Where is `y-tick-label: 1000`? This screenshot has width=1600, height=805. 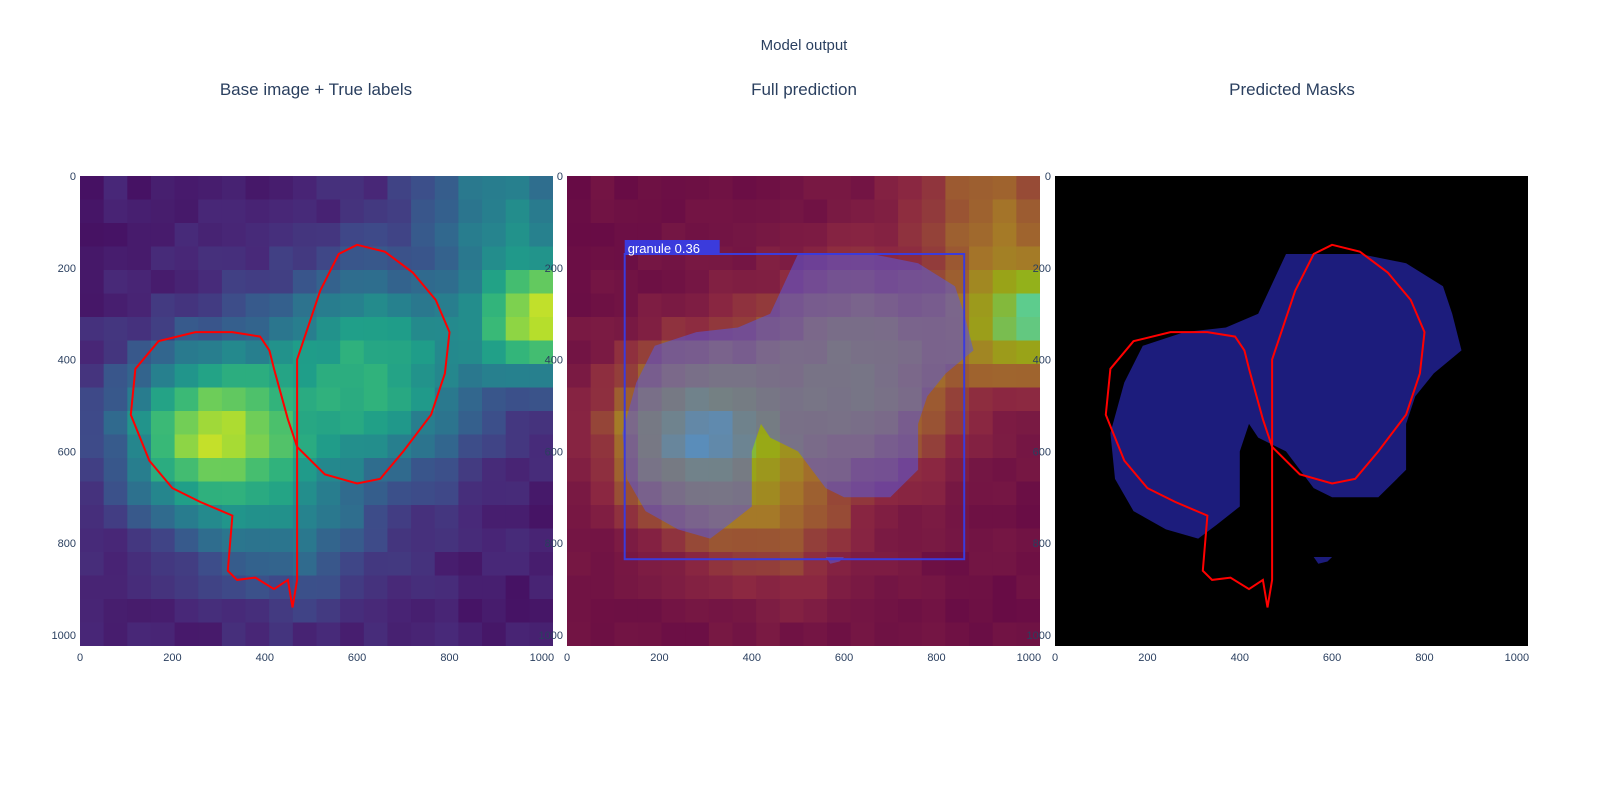 y-tick-label: 1000 is located at coordinates (551, 636).